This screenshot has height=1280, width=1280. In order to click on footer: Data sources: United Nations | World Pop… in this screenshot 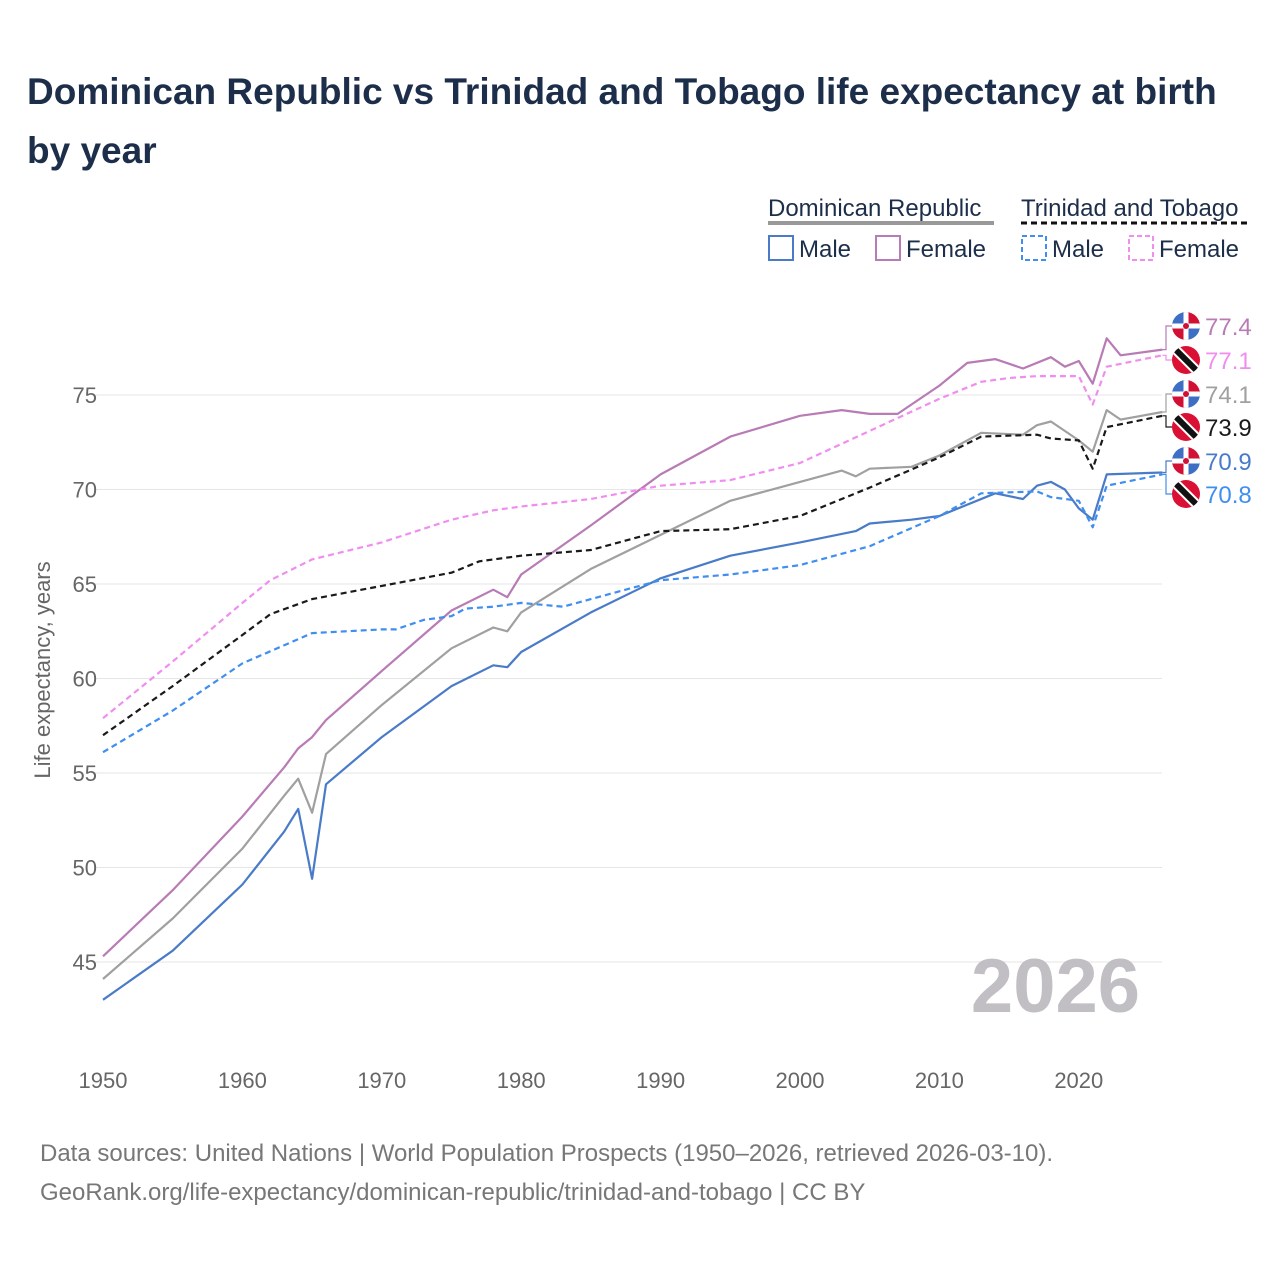, I will do `click(546, 1173)`.